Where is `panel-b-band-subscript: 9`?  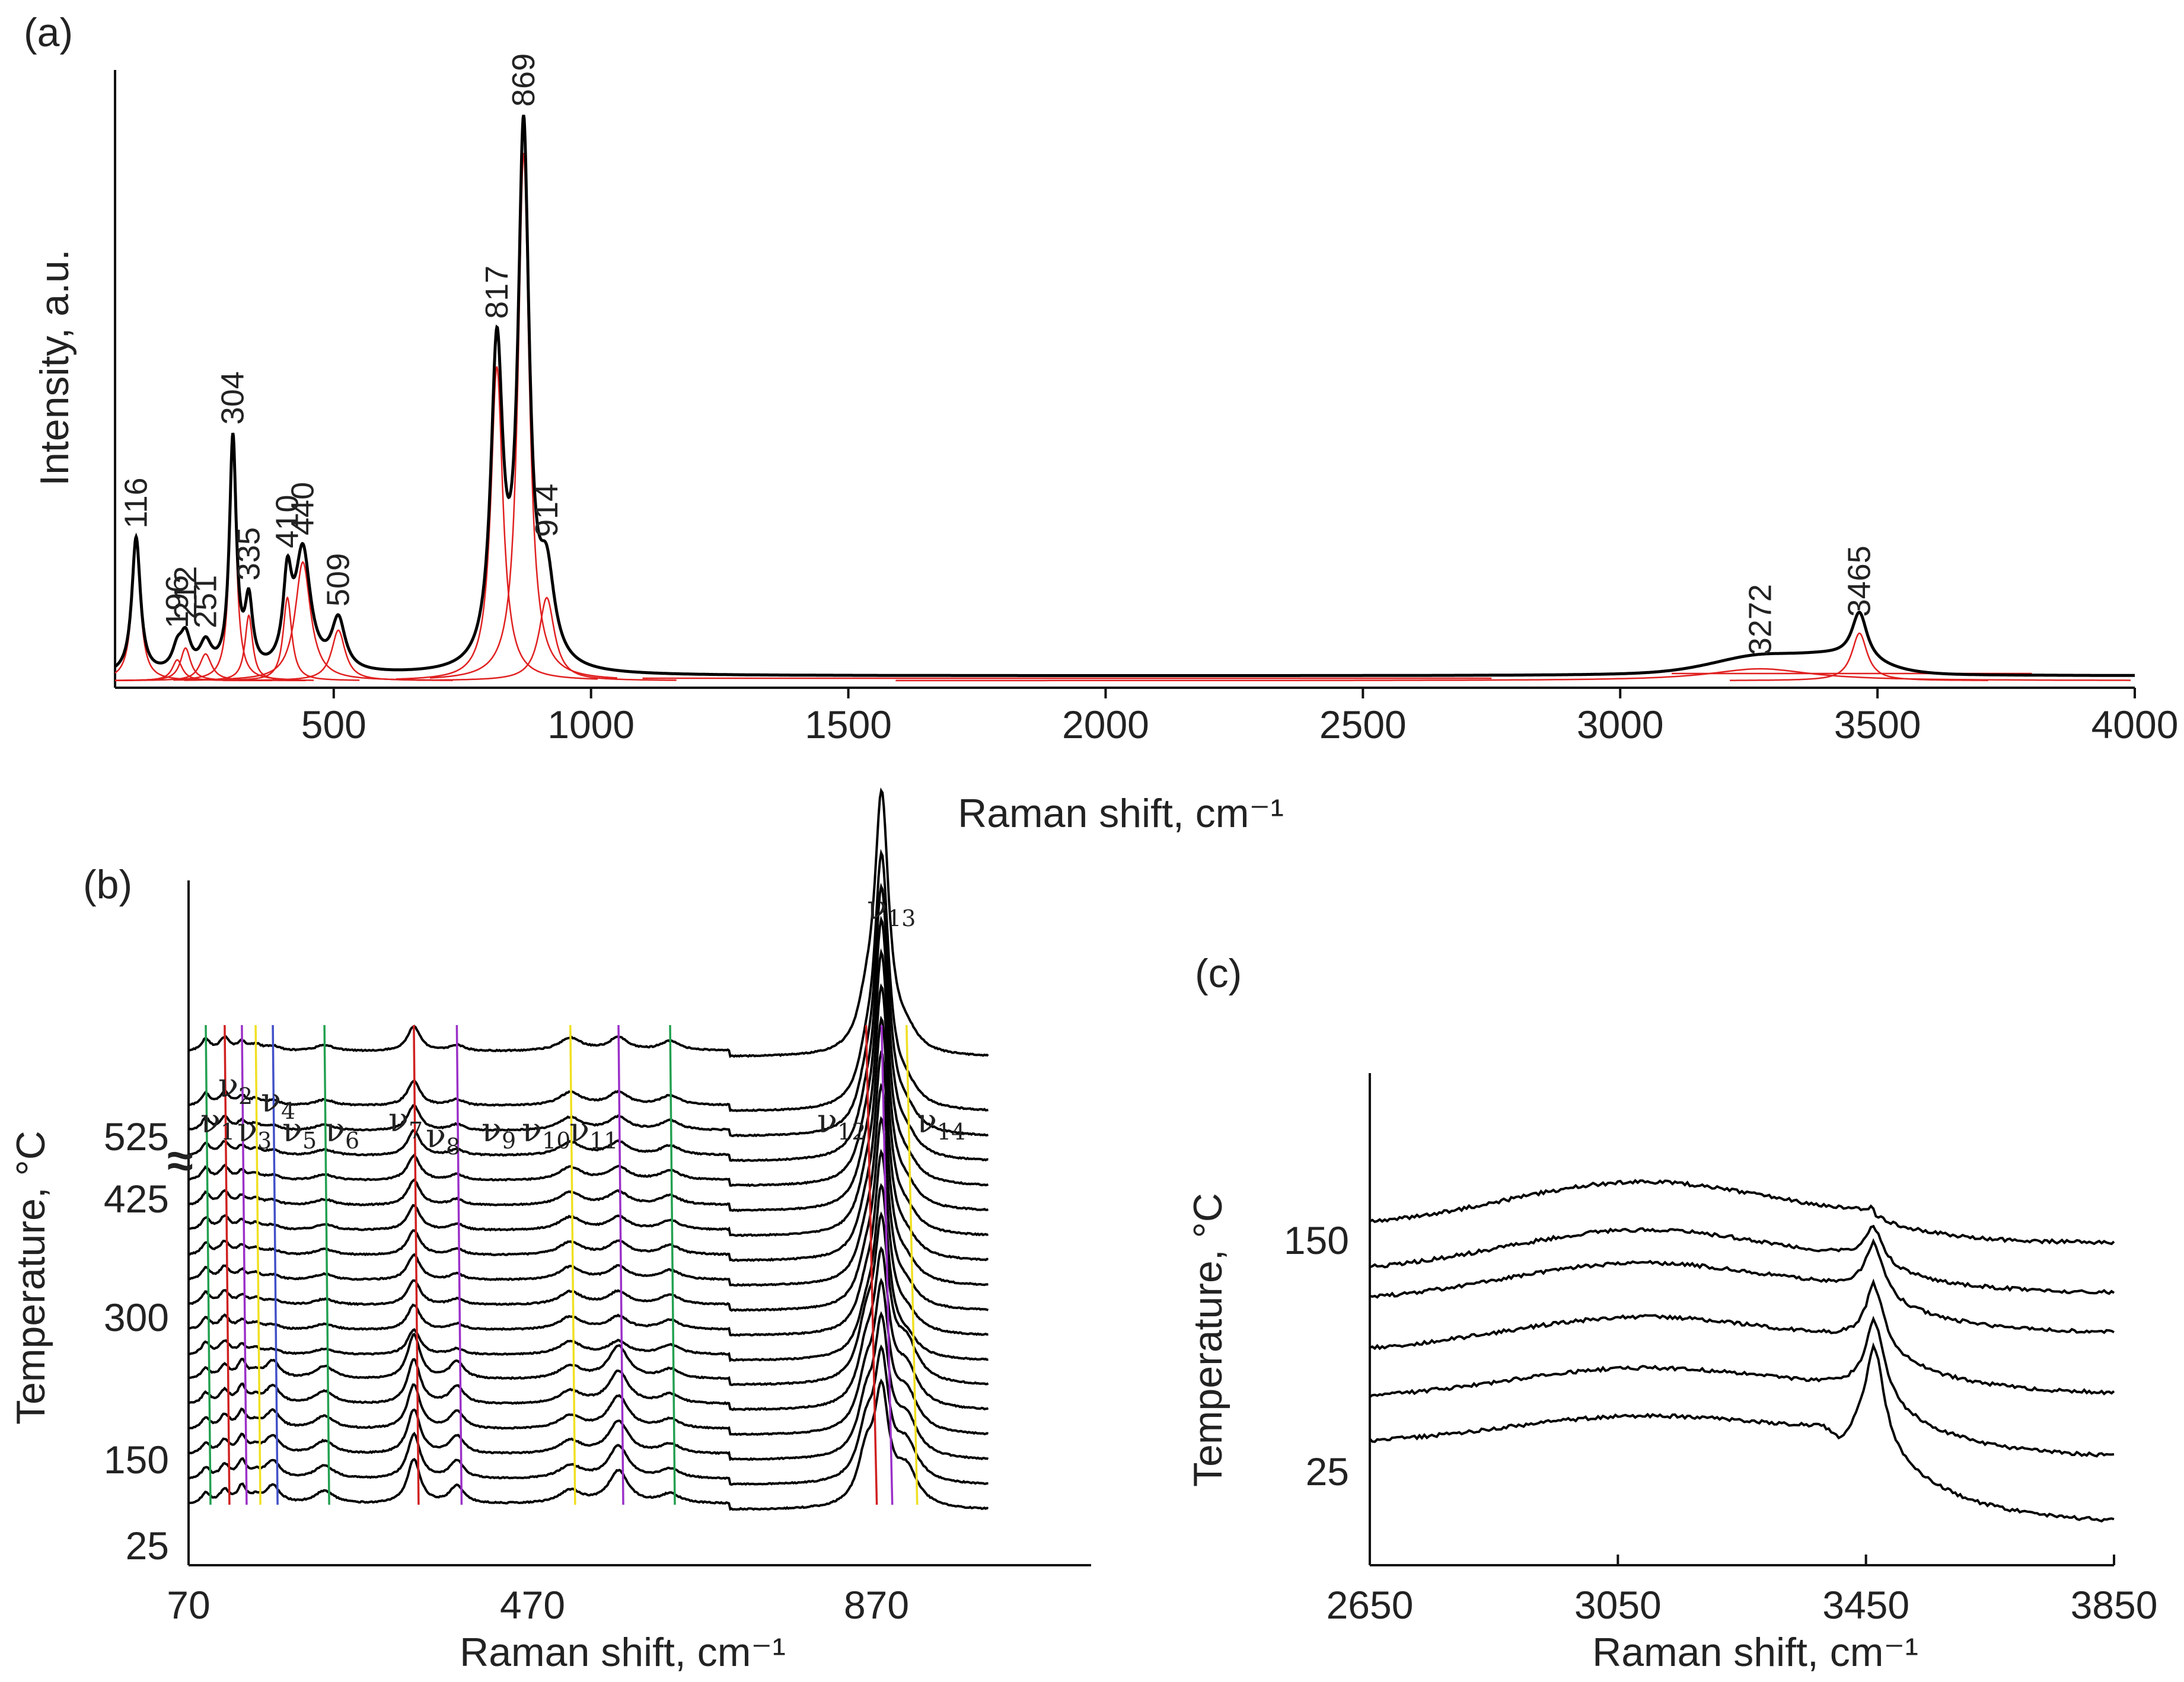
panel-b-band-subscript: 9 is located at coordinates (509, 1141).